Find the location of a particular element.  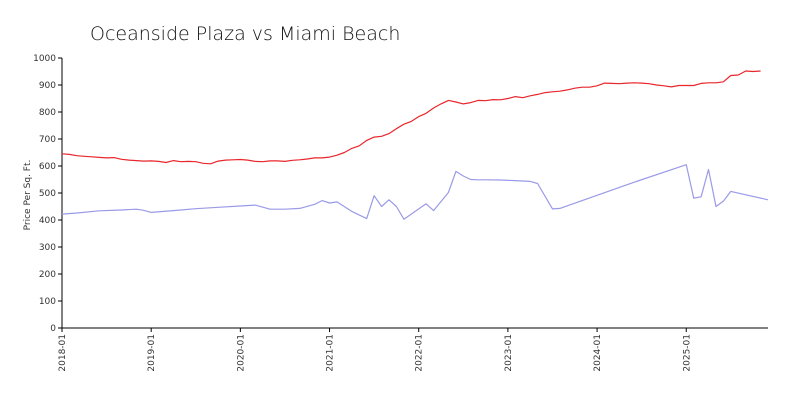

y-tick-label: 800 is located at coordinates (47, 113).